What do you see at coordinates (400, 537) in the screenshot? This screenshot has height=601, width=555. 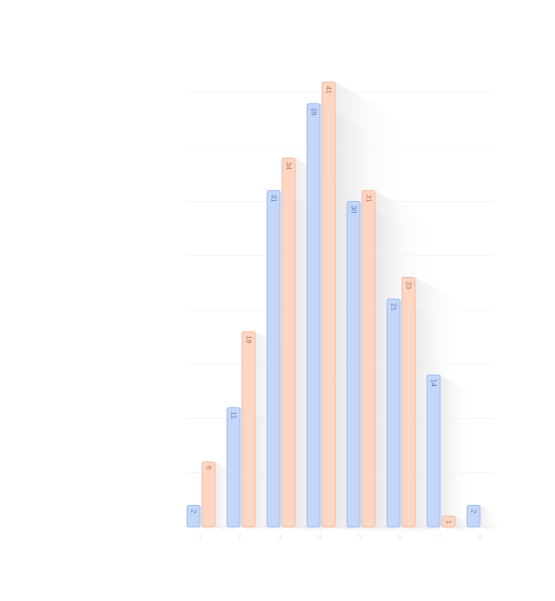 I see `x-tick-label: 6` at bounding box center [400, 537].